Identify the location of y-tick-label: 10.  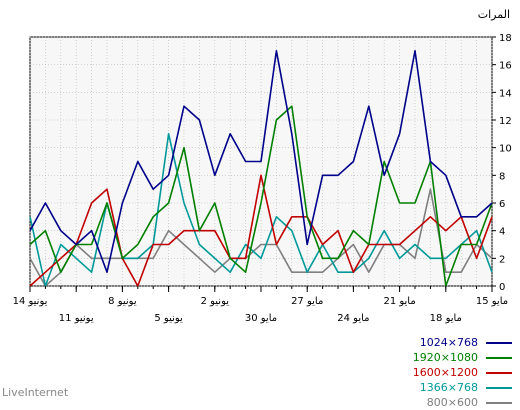
(505, 149).